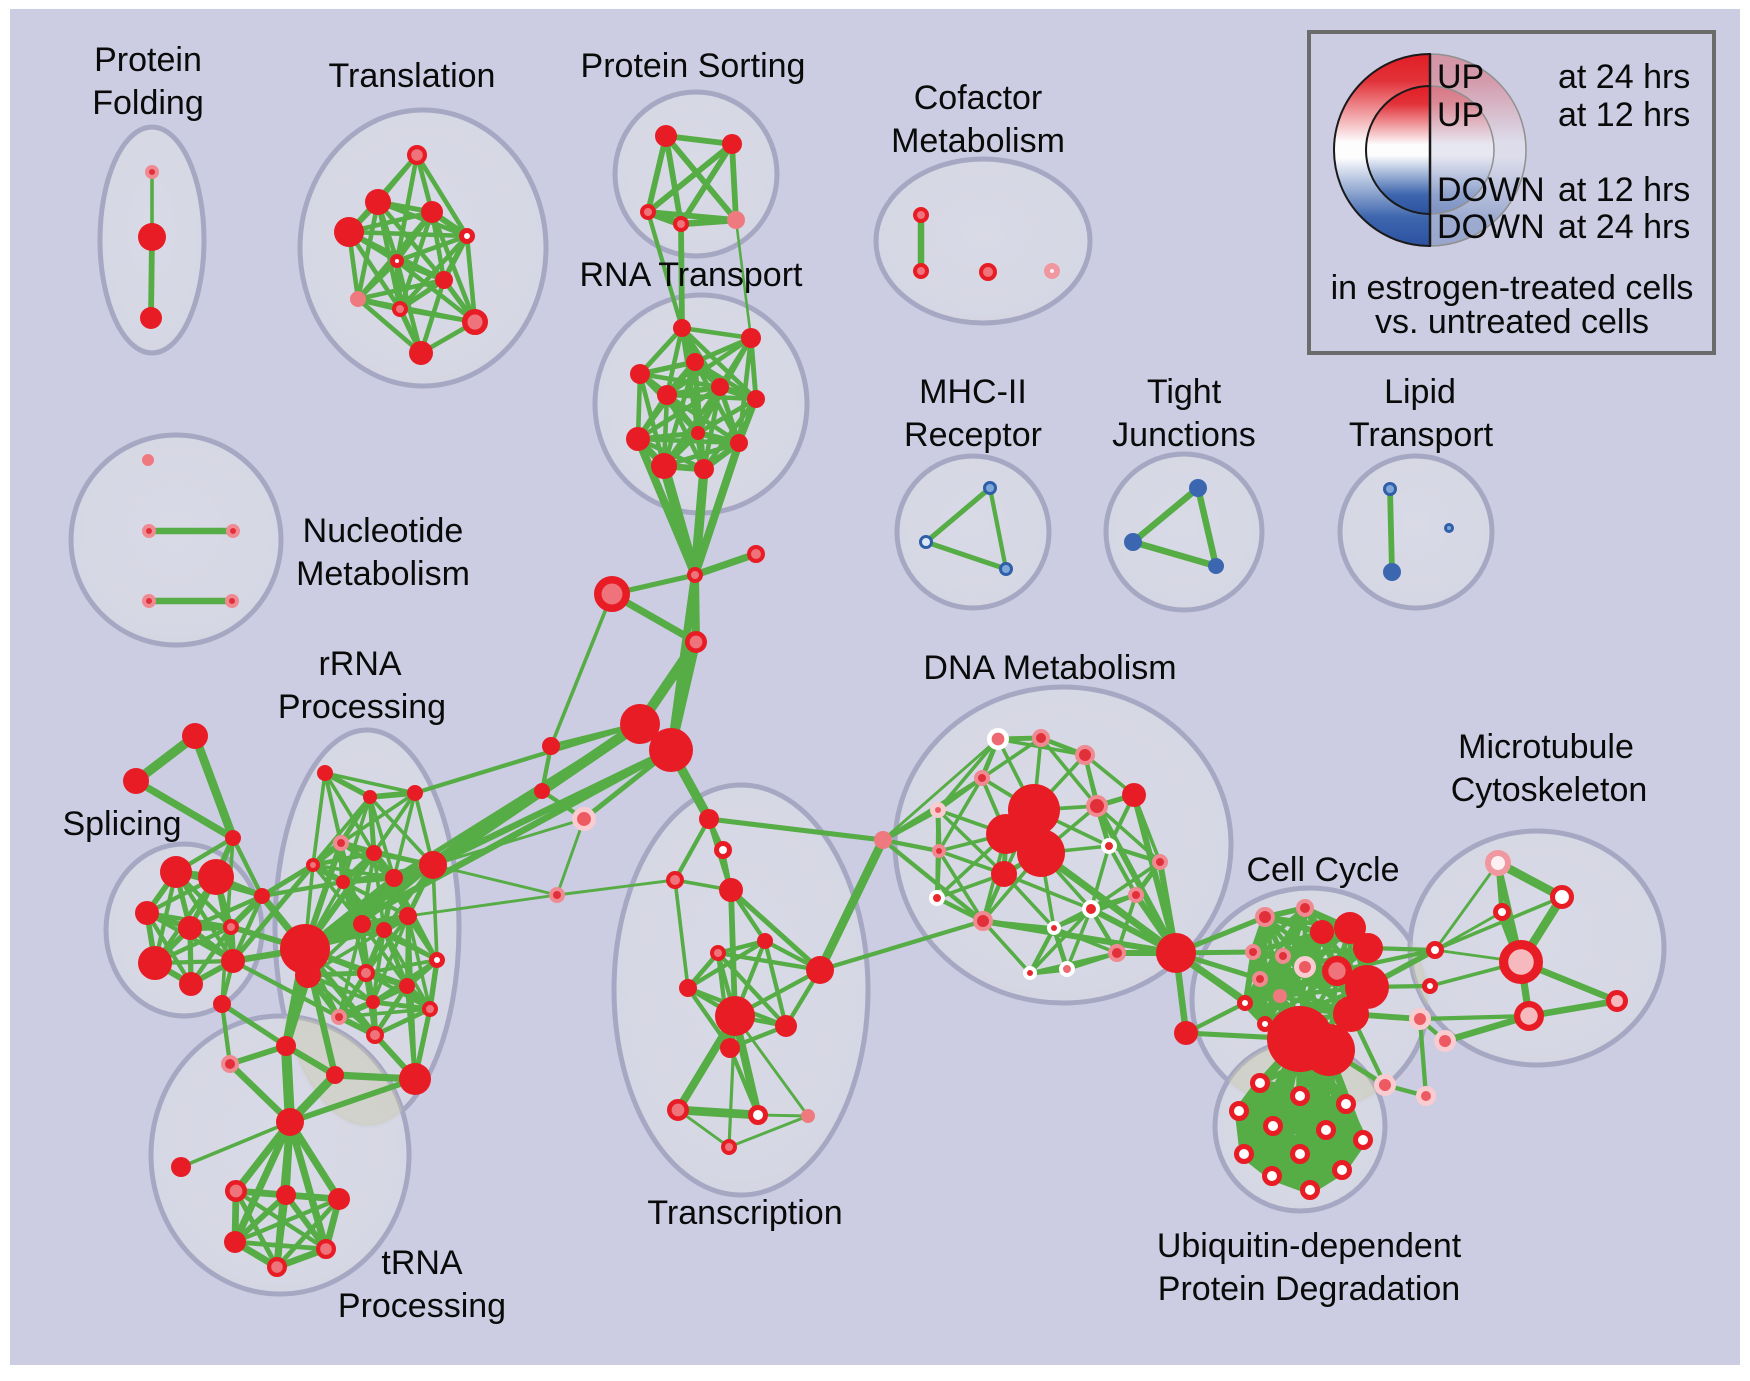 The height and width of the screenshot is (1381, 1750). I want to click on svg-text: Cytoskeleton, so click(1549, 790).